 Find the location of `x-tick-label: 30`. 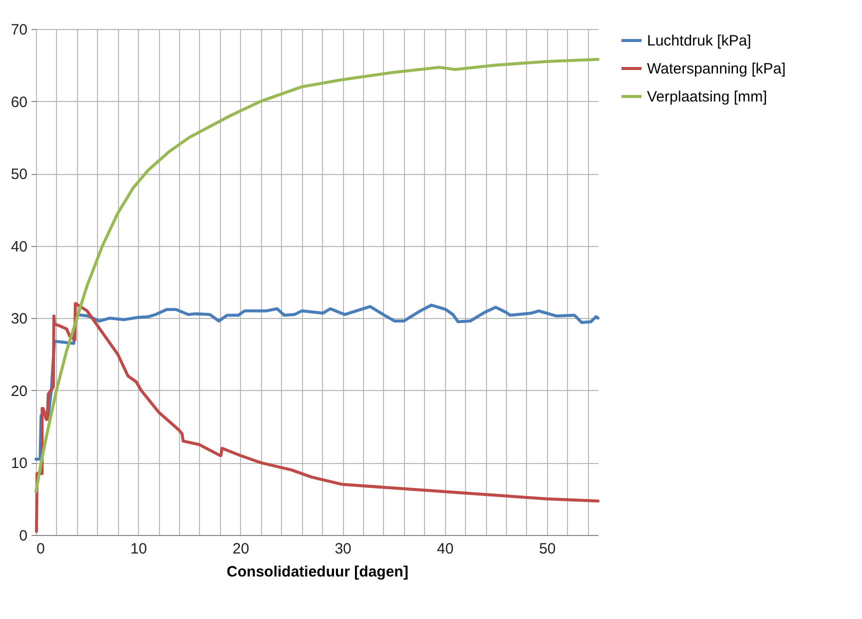

x-tick-label: 30 is located at coordinates (343, 549).